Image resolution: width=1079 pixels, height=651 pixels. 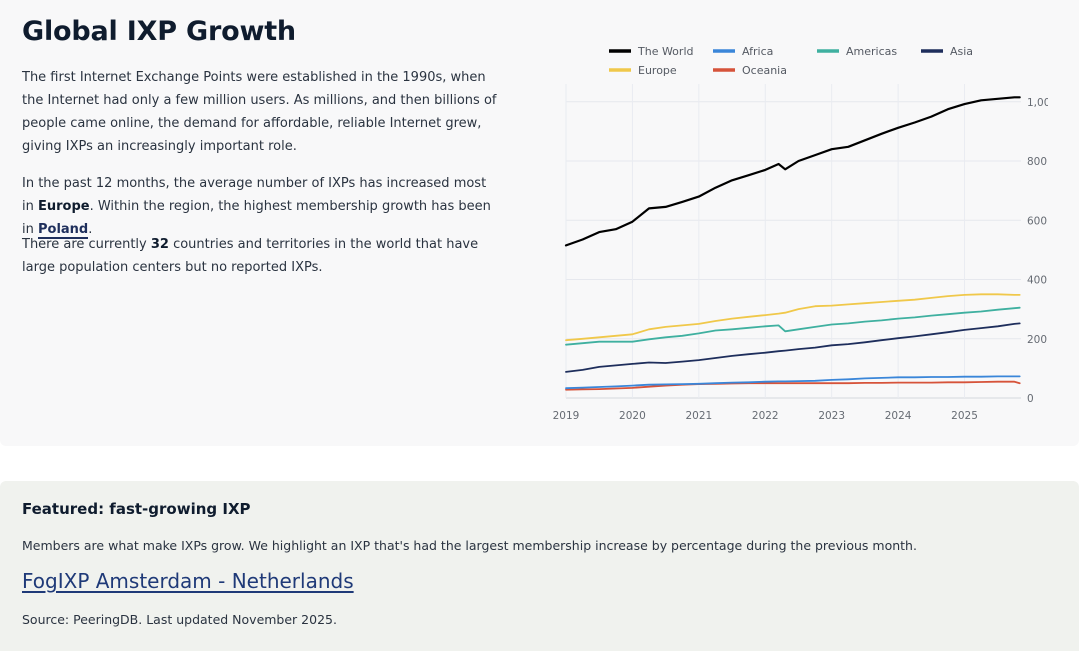 I want to click on featured-title: Featured: fast-growing IXP, so click(x=136, y=509).